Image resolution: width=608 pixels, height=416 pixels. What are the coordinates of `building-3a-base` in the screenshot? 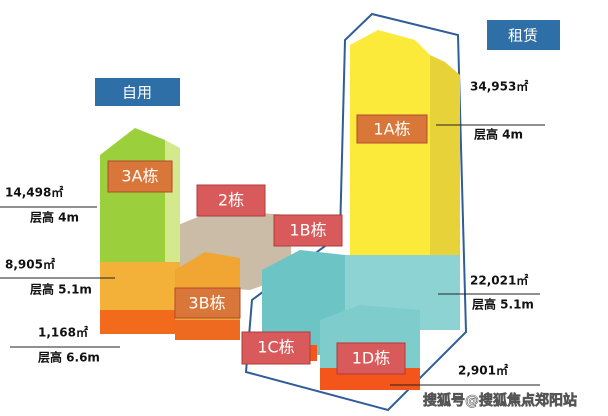 It's located at (140, 322).